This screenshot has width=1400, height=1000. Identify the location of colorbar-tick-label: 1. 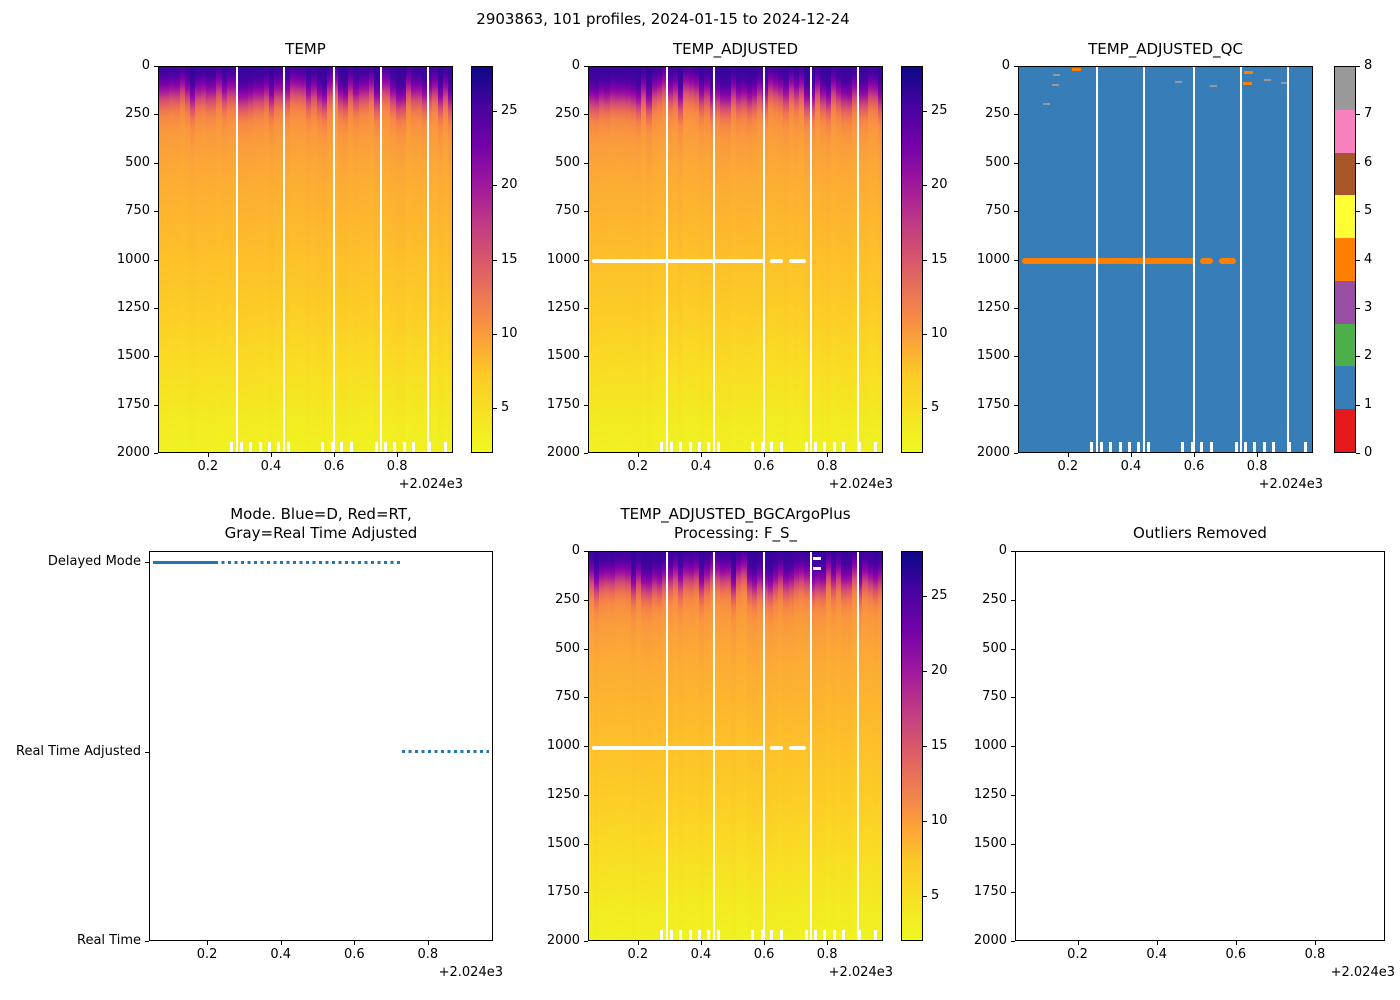
(1368, 404).